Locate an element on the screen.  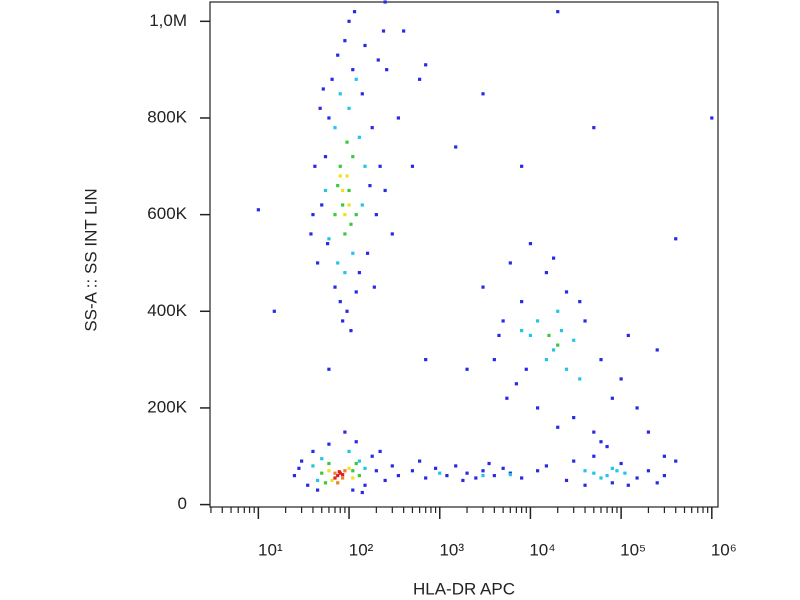
x-tick-label: 10¹ is located at coordinates (270, 549).